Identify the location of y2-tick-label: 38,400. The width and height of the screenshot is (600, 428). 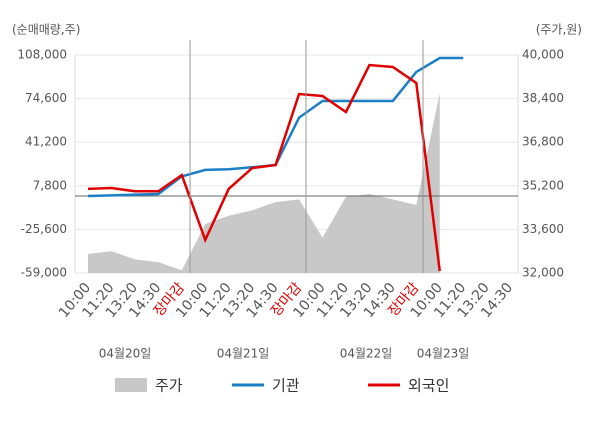
(543, 98).